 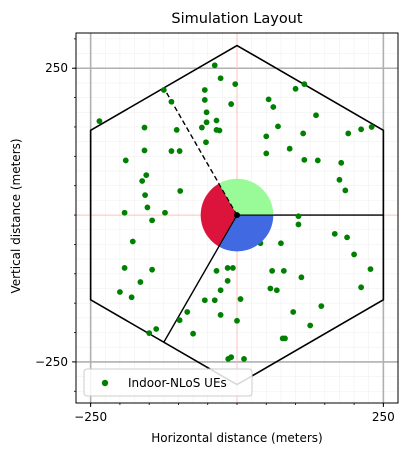 What do you see at coordinates (16, 215) in the screenshot?
I see `y-axis-label: Vertical distance (meters)` at bounding box center [16, 215].